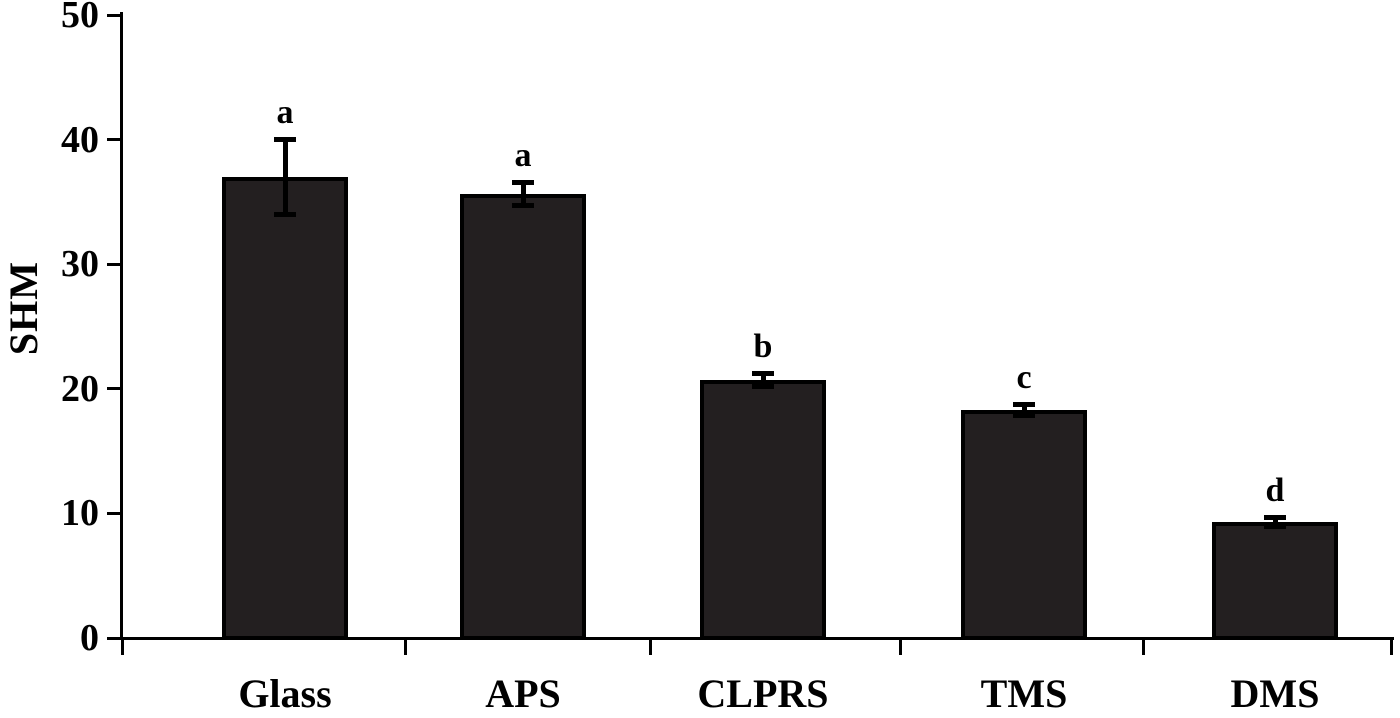 This screenshot has width=1400, height=718. Describe the element at coordinates (89, 638) in the screenshot. I see `y-axis-tick-label: 0` at that location.